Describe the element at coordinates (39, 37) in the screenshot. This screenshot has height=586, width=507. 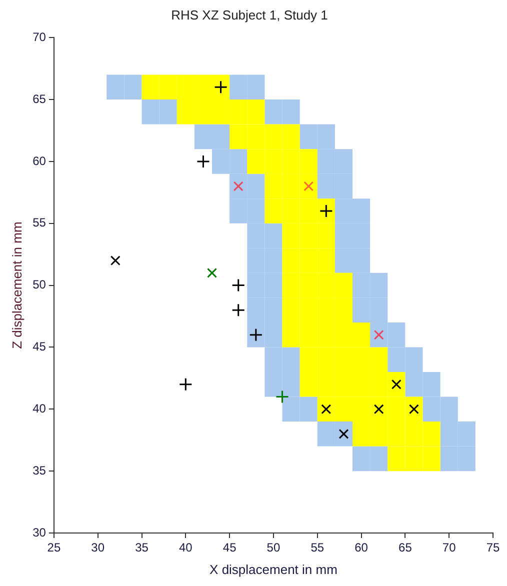
I see `y-tick-label: 70` at that location.